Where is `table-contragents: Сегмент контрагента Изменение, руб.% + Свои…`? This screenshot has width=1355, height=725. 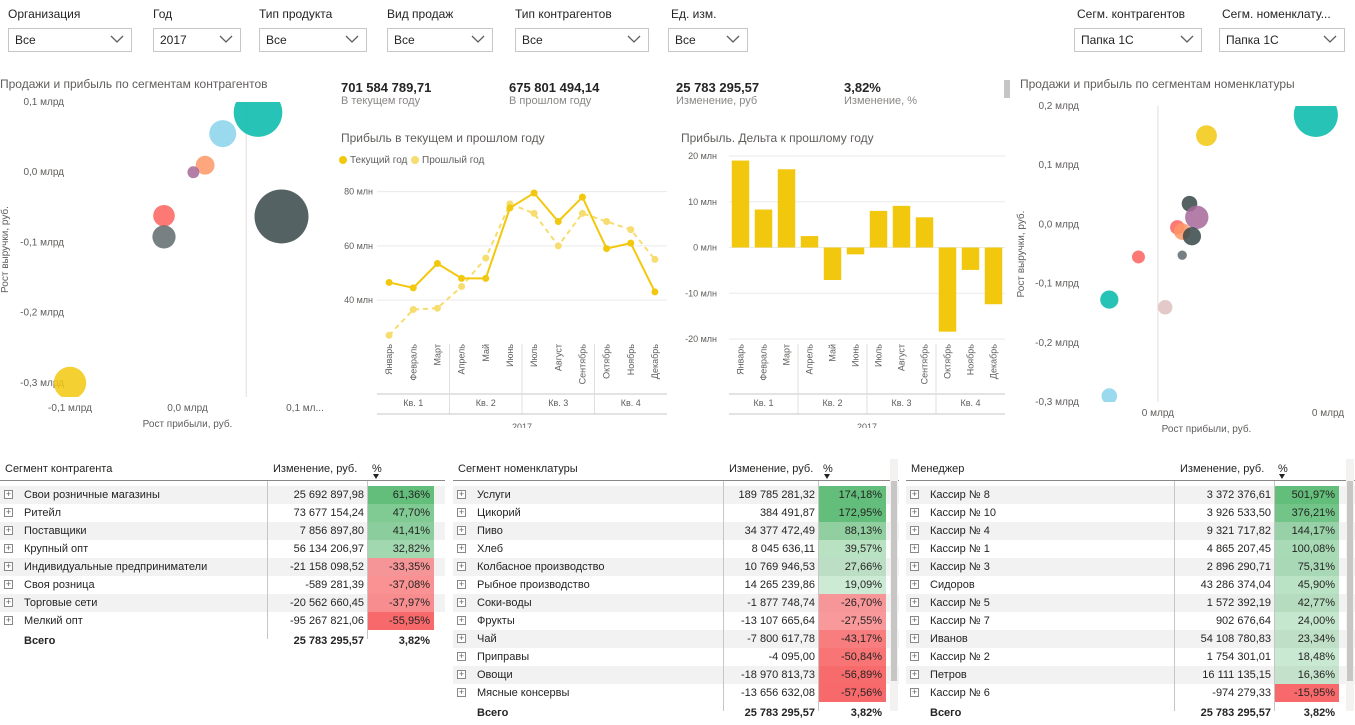 table-contragents: Сегмент контрагента Изменение, руб.% + Свои… is located at coordinates (222, 556).